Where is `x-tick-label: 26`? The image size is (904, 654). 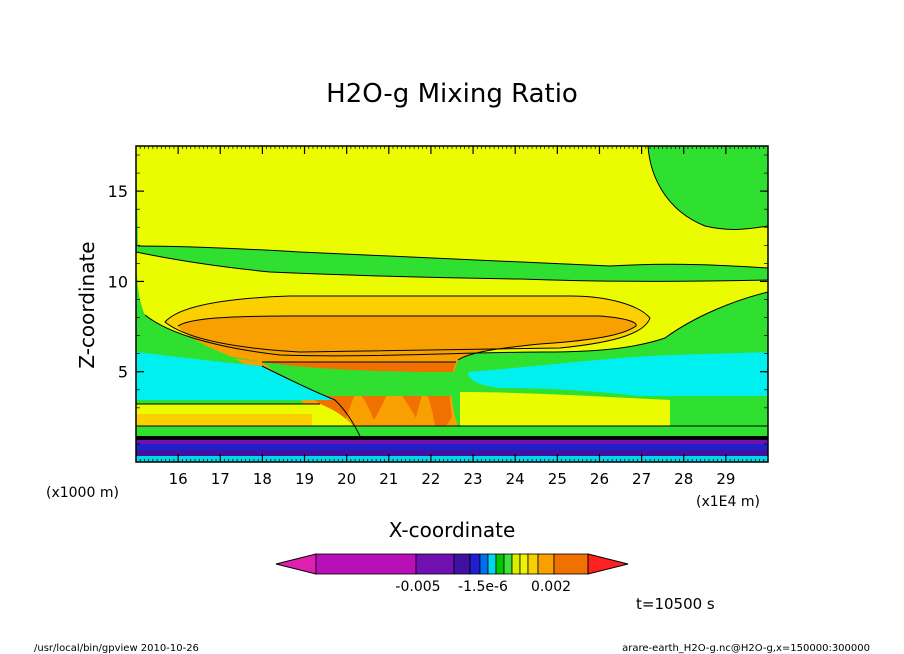 x-tick-label: 26 is located at coordinates (599, 479).